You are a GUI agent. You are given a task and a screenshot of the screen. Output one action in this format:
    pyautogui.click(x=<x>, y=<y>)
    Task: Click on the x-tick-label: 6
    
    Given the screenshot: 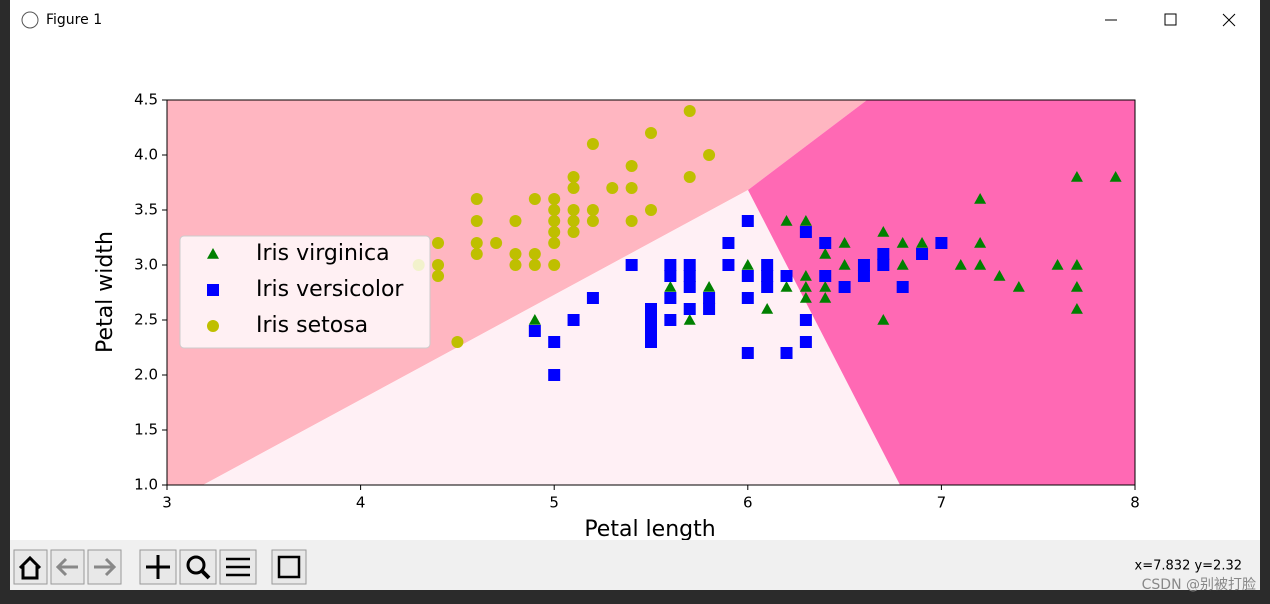 What is the action you would take?
    pyautogui.click(x=748, y=503)
    